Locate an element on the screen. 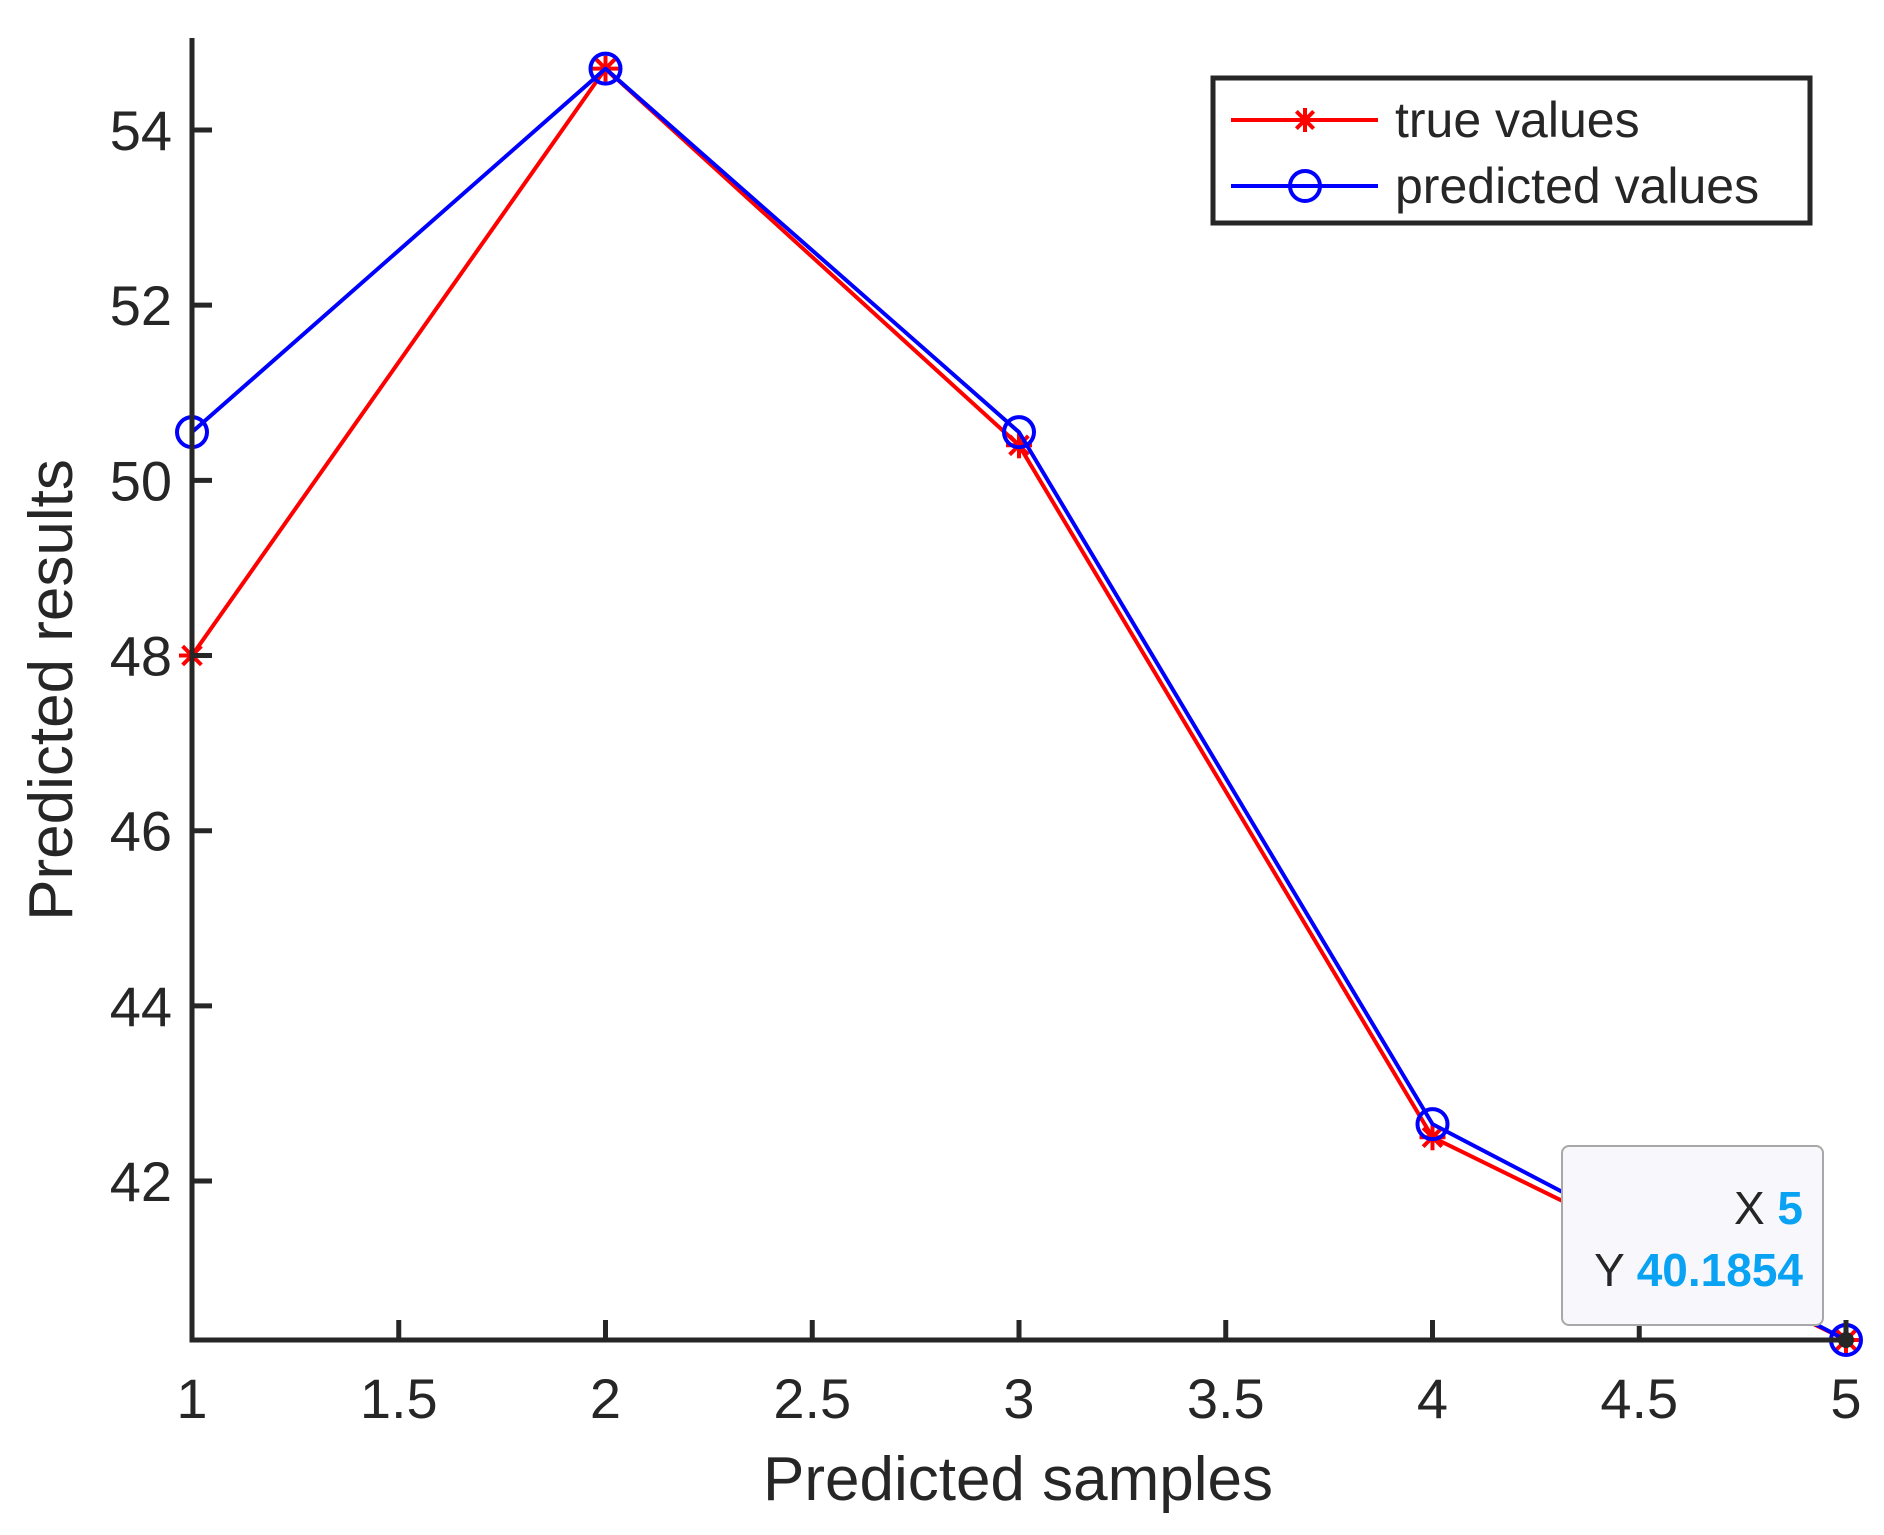 The image size is (1884, 1535). x-tick-label: 2.5 is located at coordinates (812, 1398).